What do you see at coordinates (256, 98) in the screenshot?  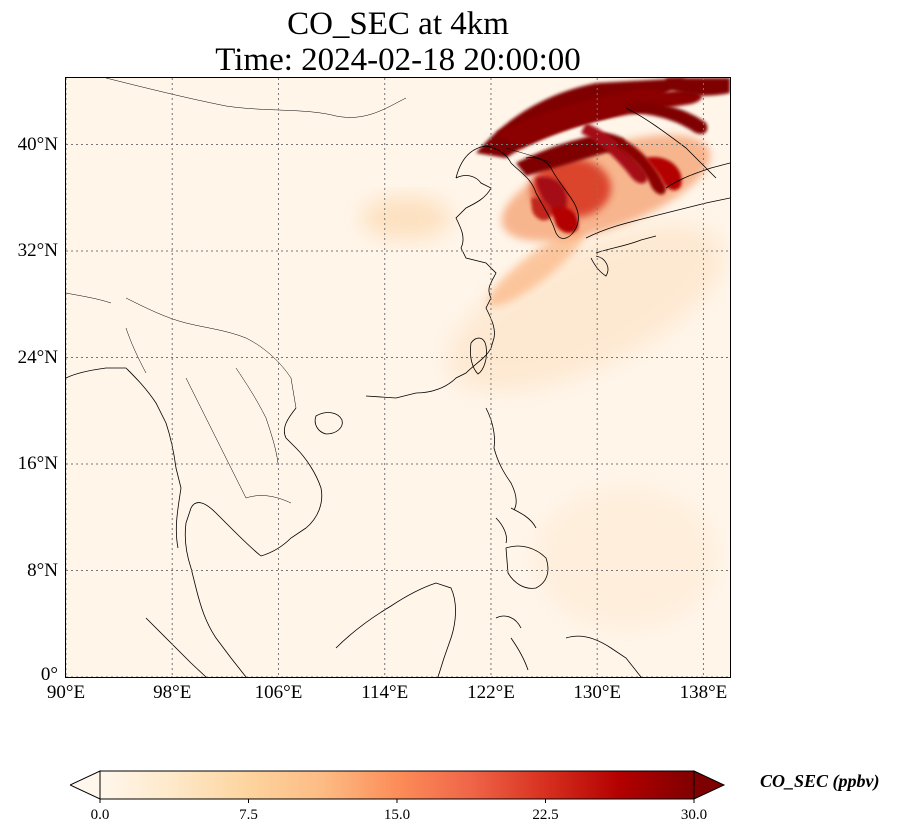 I see `border-china-mongolia` at bounding box center [256, 98].